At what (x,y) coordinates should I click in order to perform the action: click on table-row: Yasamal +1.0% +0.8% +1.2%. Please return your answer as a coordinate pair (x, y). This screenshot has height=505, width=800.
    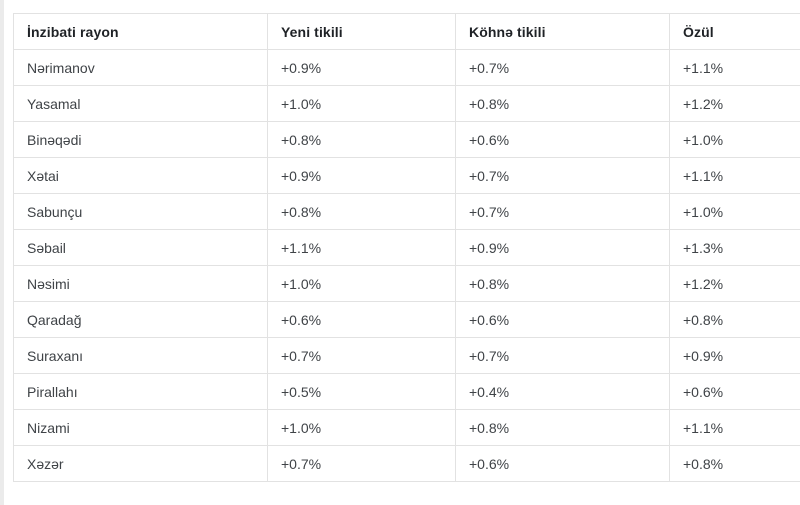
    Looking at the image, I should click on (406, 103).